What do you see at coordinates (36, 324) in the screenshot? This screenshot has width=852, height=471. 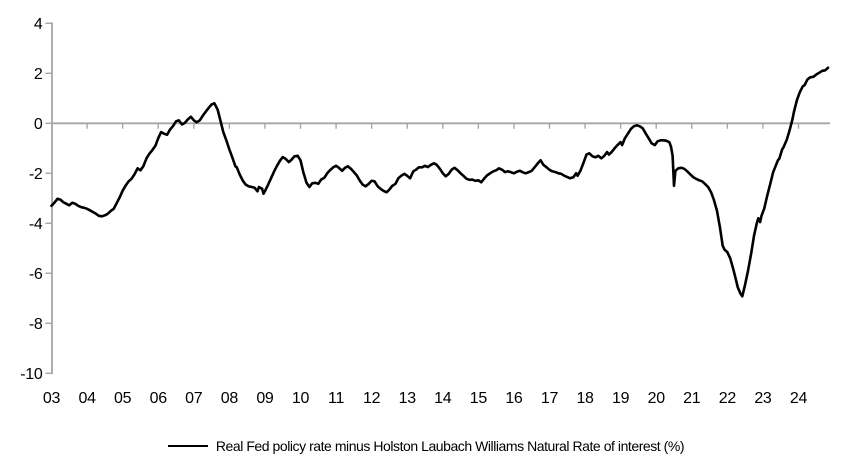 I see `y-axis-tick-label: -8` at bounding box center [36, 324].